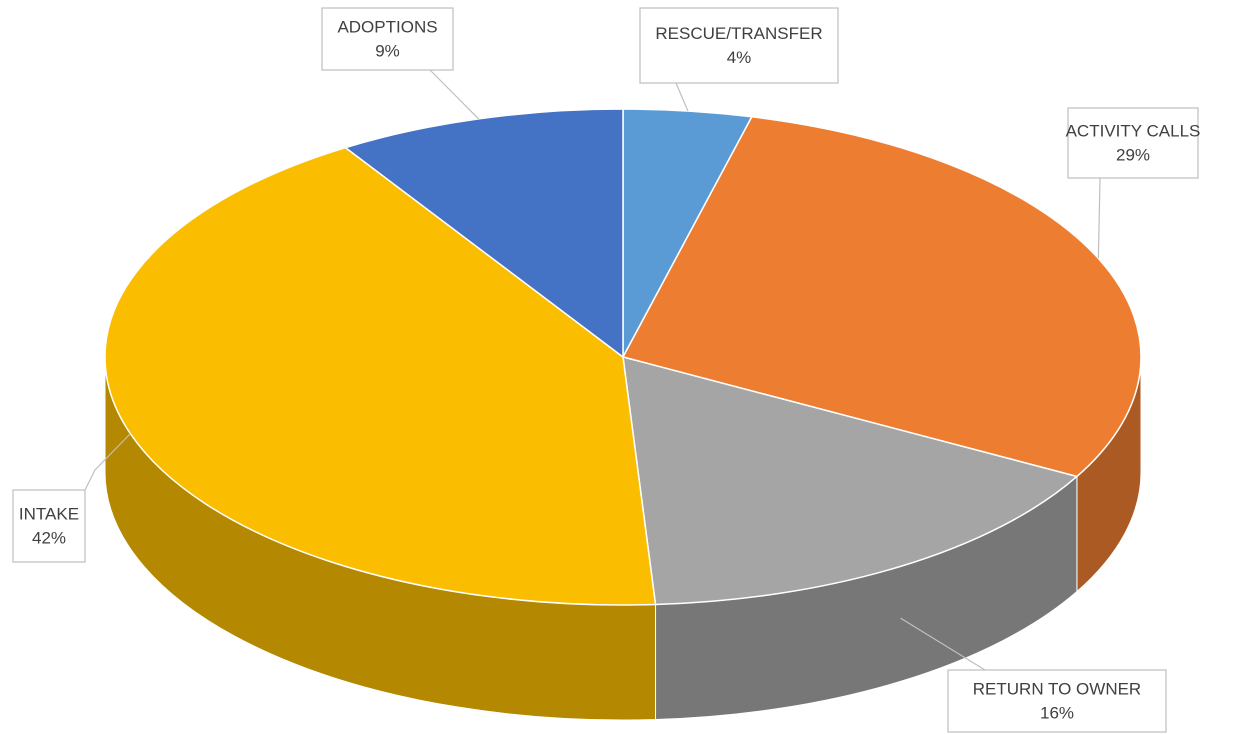  Describe the element at coordinates (738, 33) in the screenshot. I see `label-name: RESCUE/TRANSFER` at that location.